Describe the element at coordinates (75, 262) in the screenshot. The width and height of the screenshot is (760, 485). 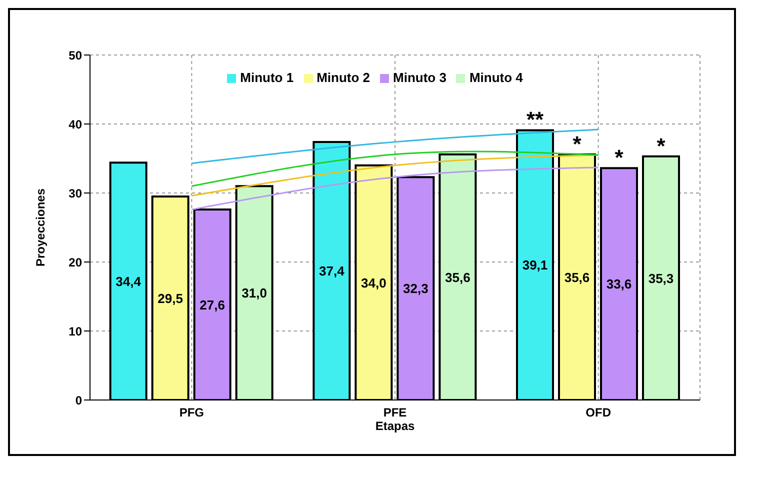
I see `y-tick-label: 20` at that location.